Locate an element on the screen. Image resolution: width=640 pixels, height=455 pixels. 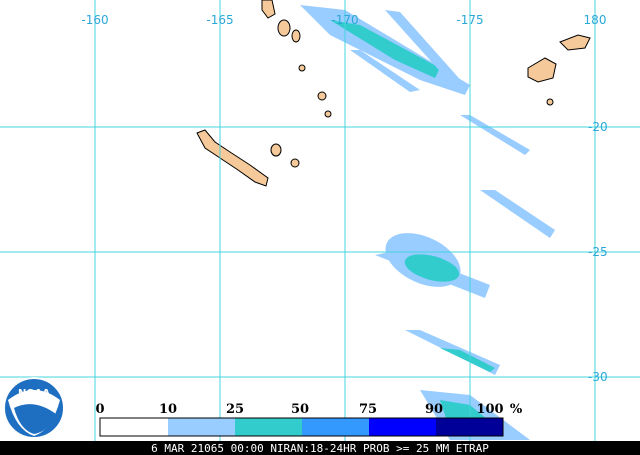
colorbar: 0 10 25 50 75 90 100 % is located at coordinates (309, 419).